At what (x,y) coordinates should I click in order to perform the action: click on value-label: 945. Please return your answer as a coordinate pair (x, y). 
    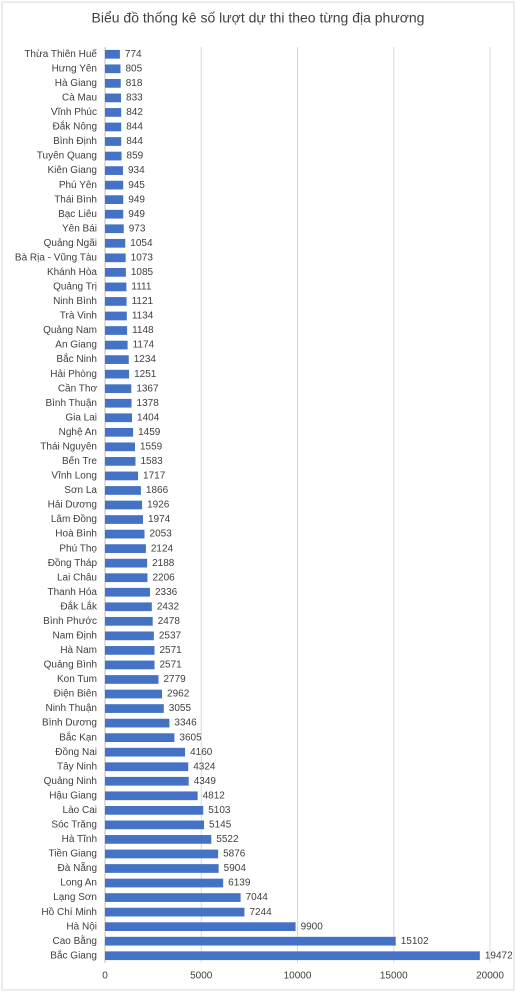
    Looking at the image, I should click on (136, 185).